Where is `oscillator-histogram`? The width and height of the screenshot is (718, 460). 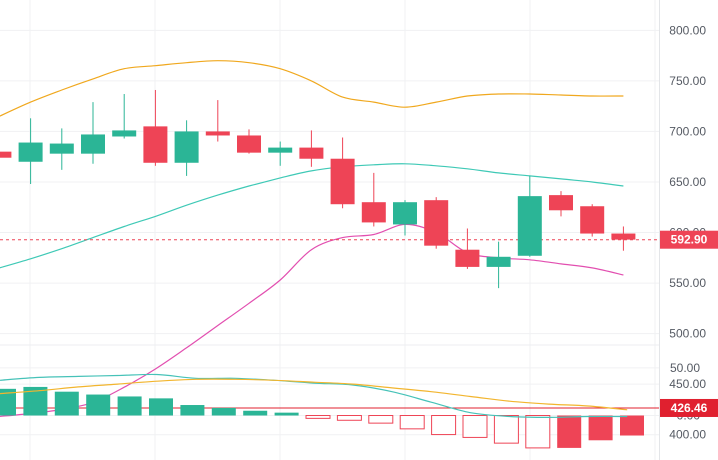
oscillator-histogram is located at coordinates (322, 417).